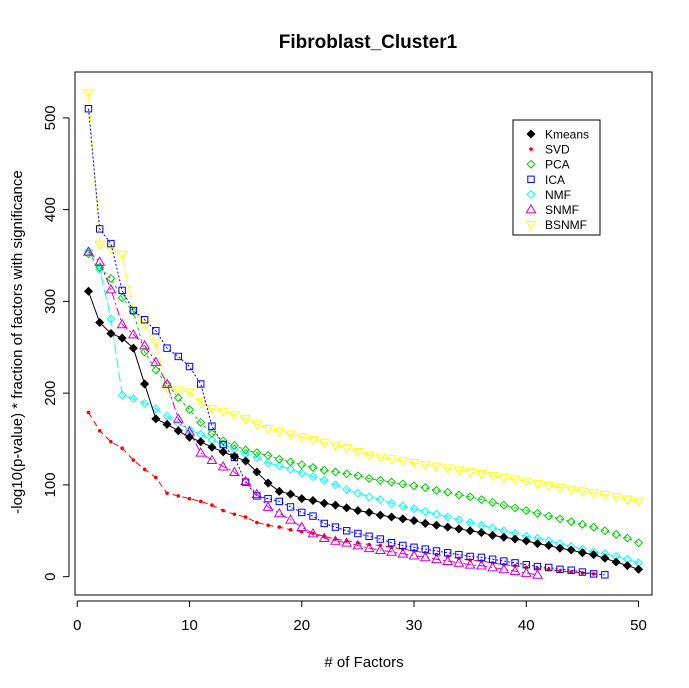 Image resolution: width=689 pixels, height=688 pixels. I want to click on x-tick-label: 30, so click(414, 625).